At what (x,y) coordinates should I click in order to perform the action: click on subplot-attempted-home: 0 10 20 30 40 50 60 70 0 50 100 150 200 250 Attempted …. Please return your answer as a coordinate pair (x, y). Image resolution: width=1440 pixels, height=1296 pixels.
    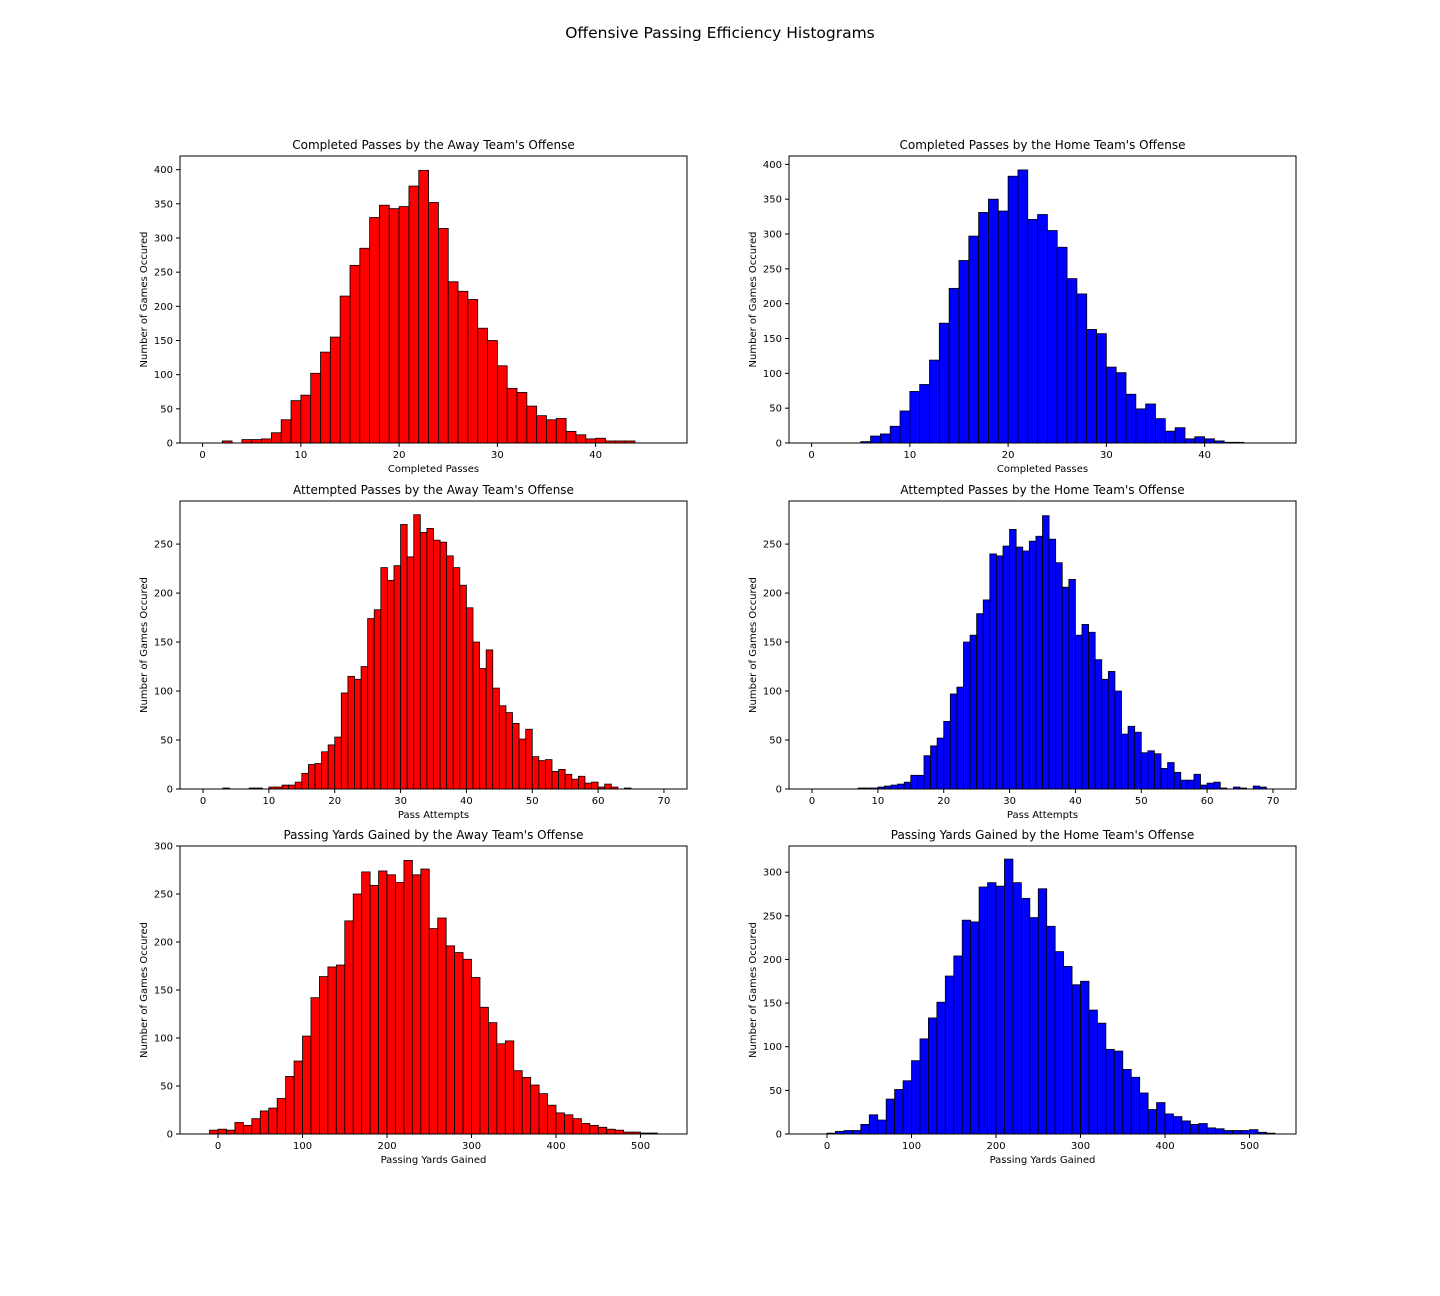
    Looking at the image, I should click on (1022, 652).